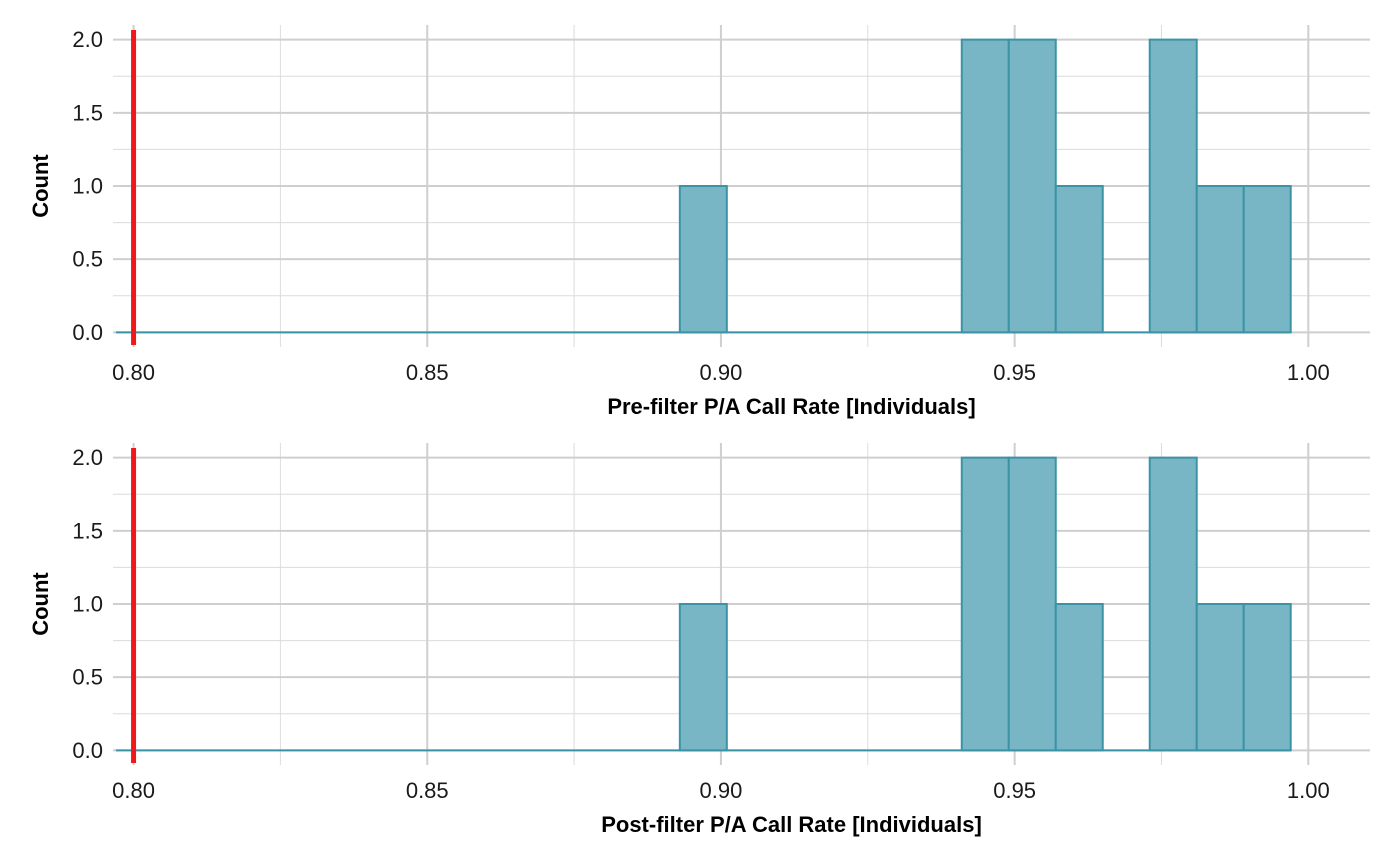 Image resolution: width=1400 pixels, height=866 pixels. I want to click on x-axis-title: Post-filter P/A Call Rate [Individuals], so click(791, 824).